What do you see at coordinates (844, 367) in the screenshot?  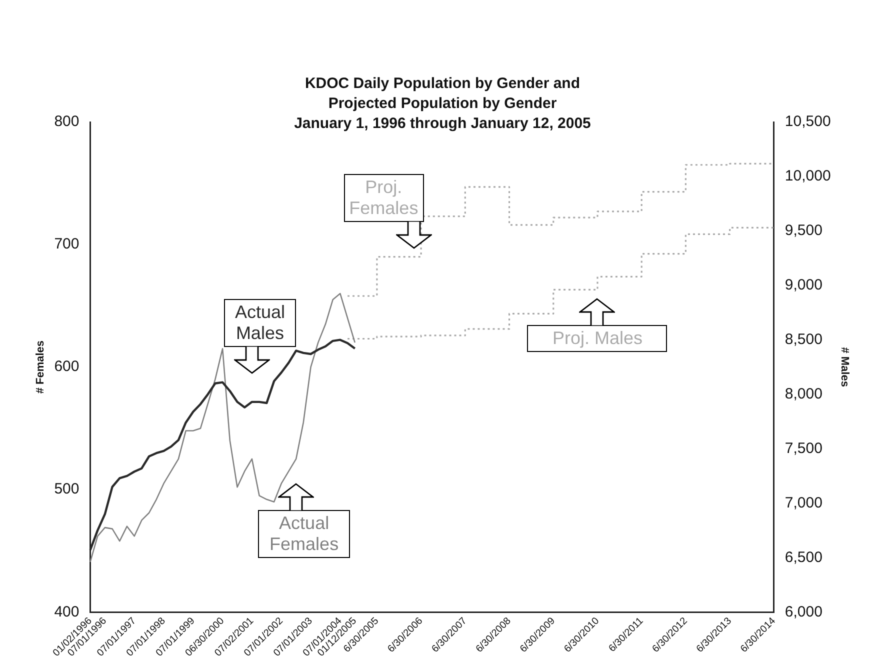 I see `y2-axis-title: # Males` at bounding box center [844, 367].